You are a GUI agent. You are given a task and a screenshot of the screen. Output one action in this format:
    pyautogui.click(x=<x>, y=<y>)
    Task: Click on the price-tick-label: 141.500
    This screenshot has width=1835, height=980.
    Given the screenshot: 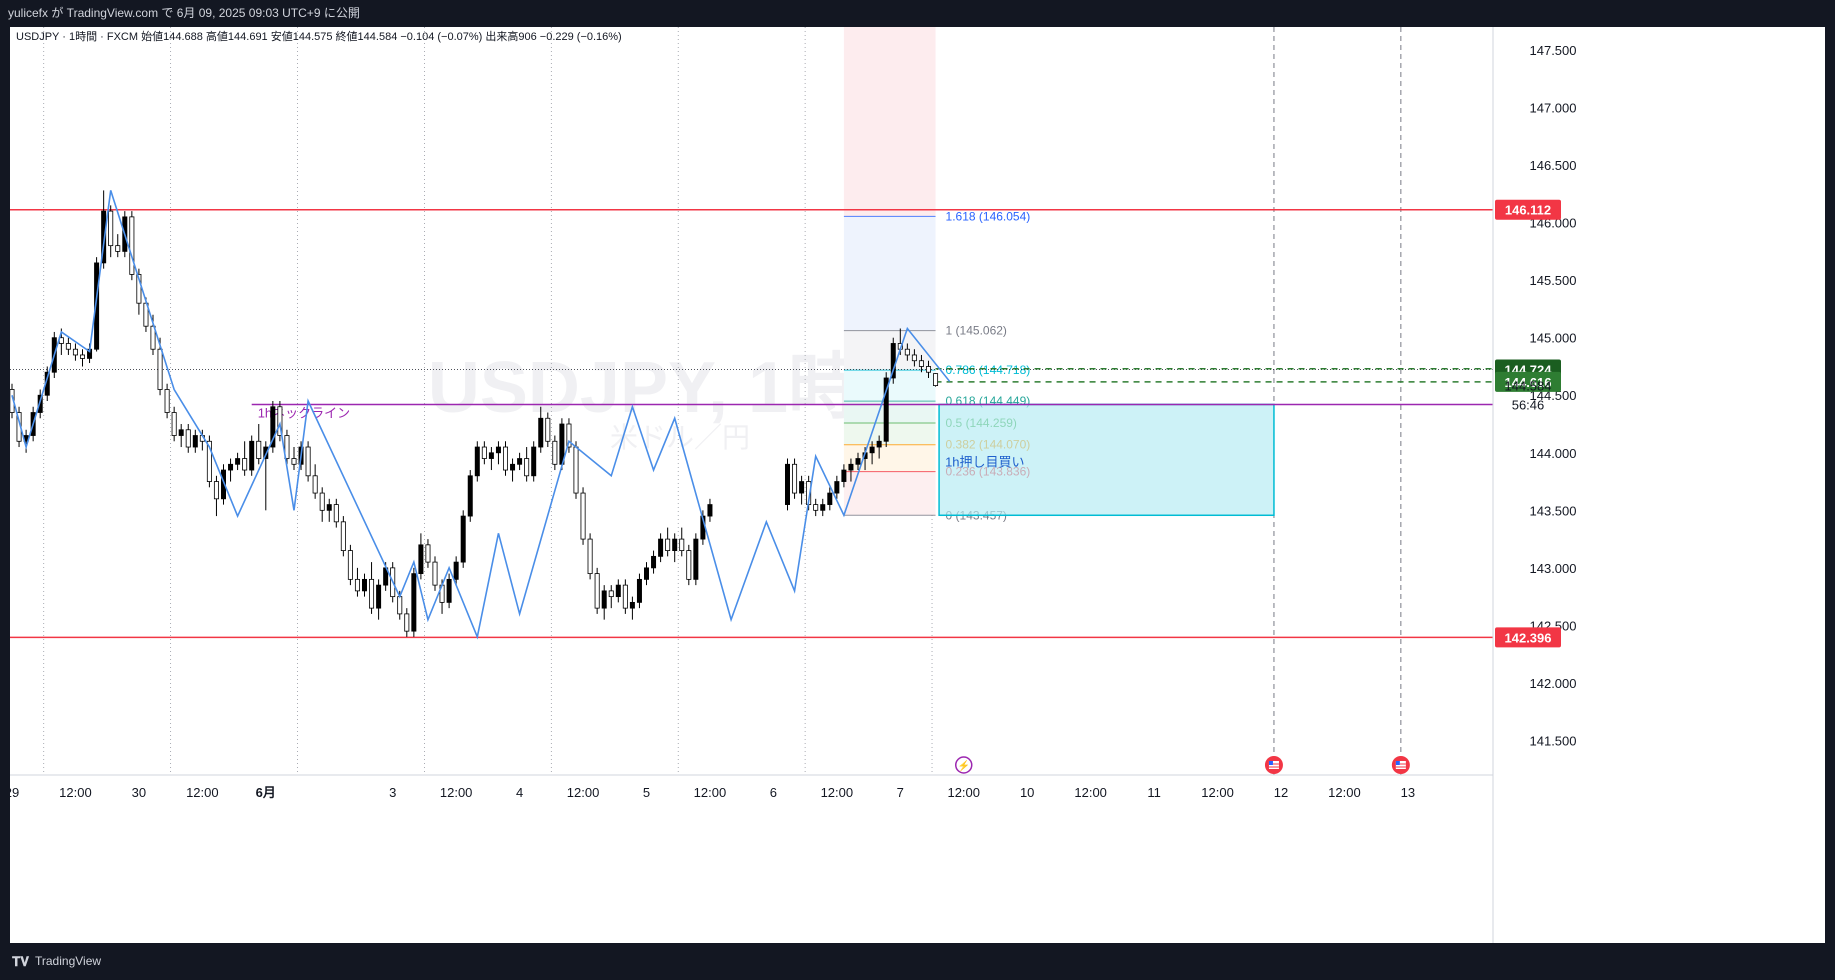 What is the action you would take?
    pyautogui.click(x=1553, y=740)
    